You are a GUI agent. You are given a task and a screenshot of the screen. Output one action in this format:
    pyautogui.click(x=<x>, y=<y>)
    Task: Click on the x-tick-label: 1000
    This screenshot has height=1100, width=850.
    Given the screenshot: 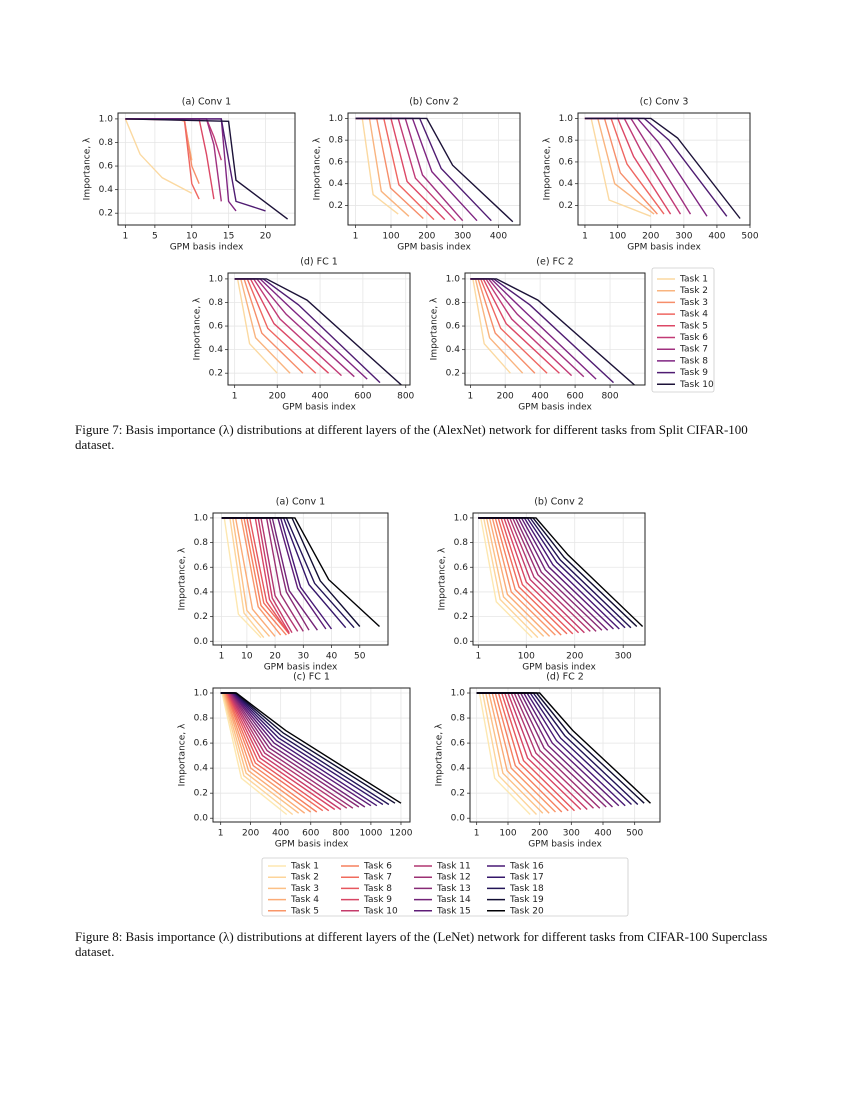 What is the action you would take?
    pyautogui.click(x=370, y=834)
    